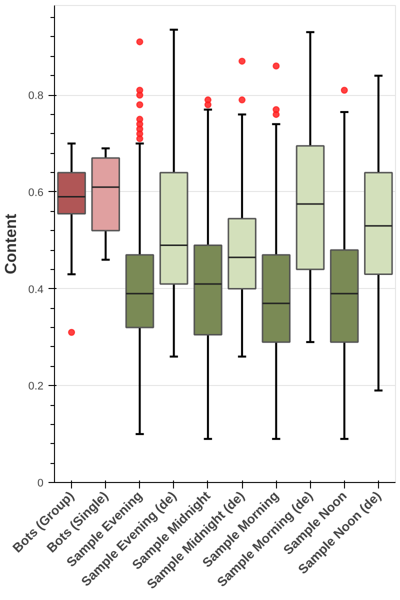 The image size is (400, 600). Describe the element at coordinates (11, 243) in the screenshot. I see `y-axis-title: Content` at that location.